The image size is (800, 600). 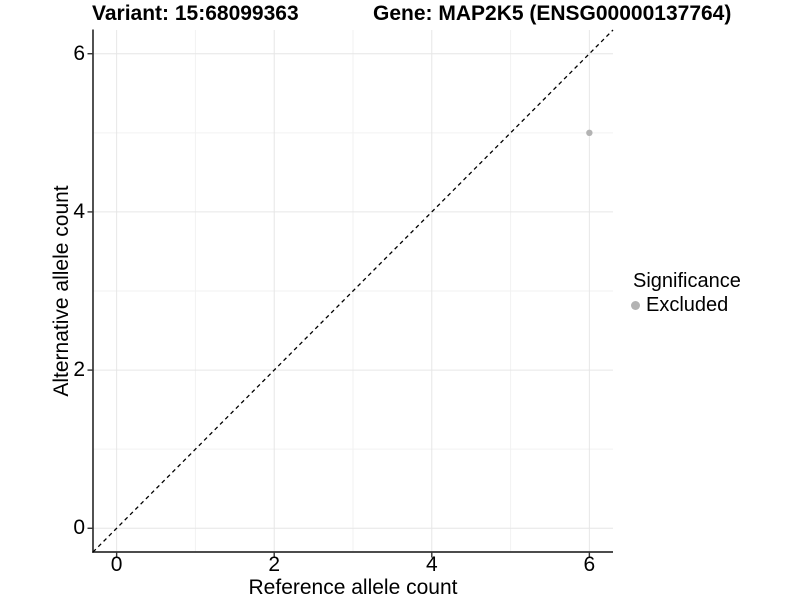 What do you see at coordinates (116, 564) in the screenshot?
I see `x-tick-label: 0` at bounding box center [116, 564].